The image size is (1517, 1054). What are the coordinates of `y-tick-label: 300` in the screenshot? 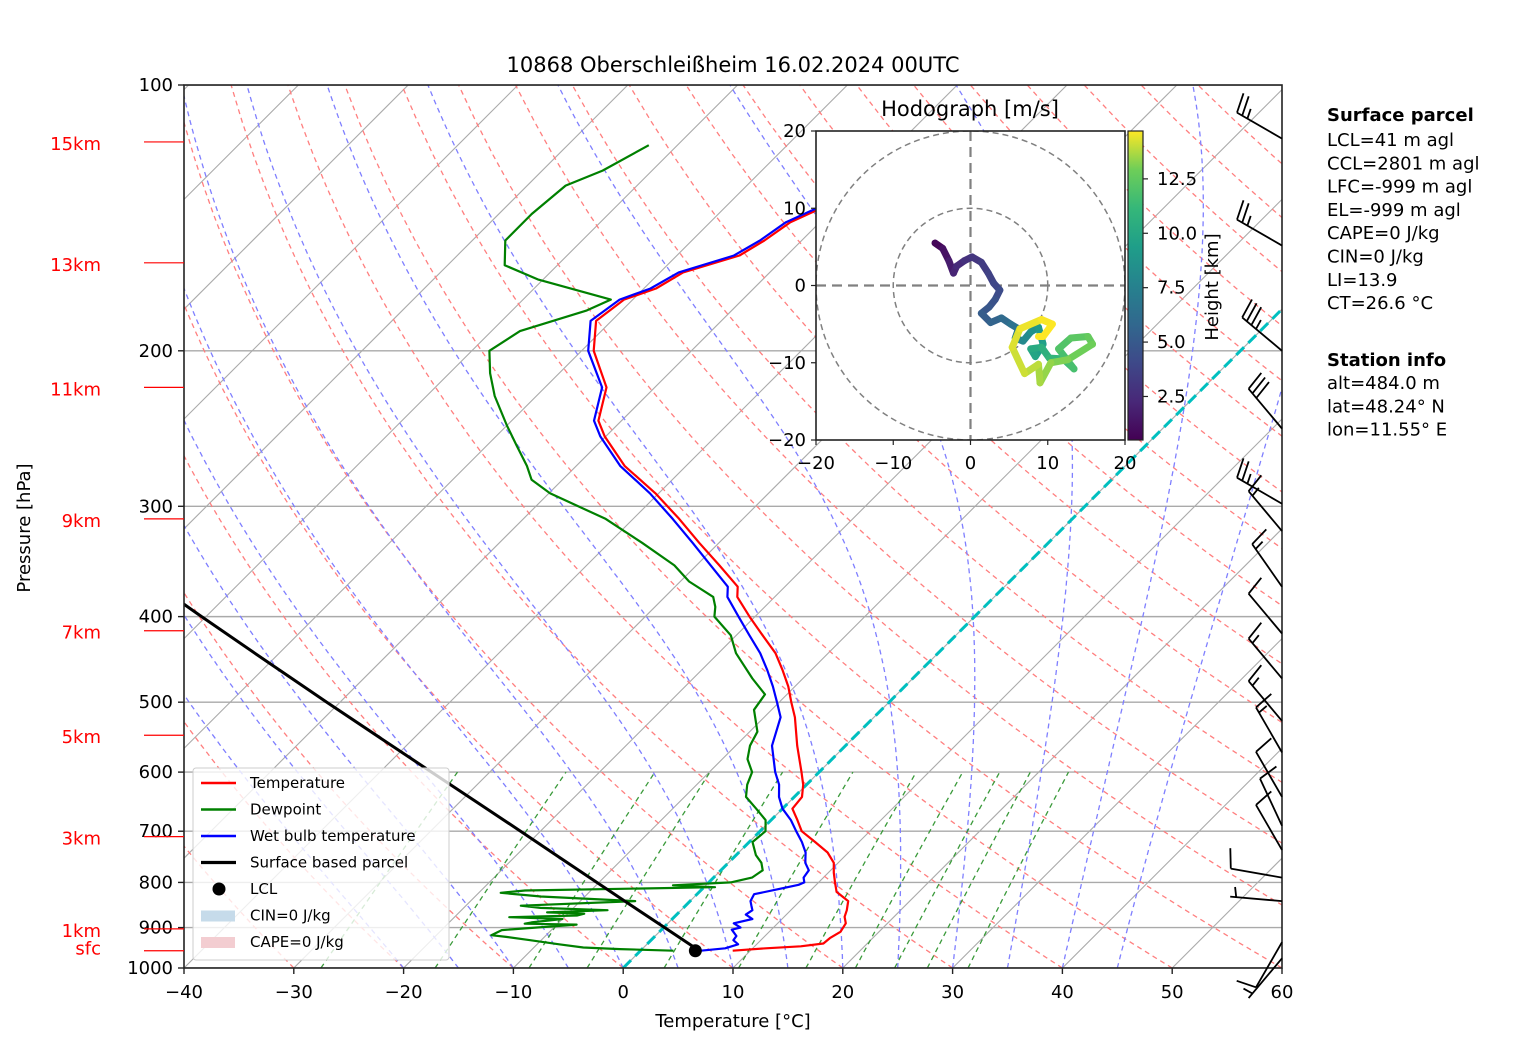 It's located at (156, 506).